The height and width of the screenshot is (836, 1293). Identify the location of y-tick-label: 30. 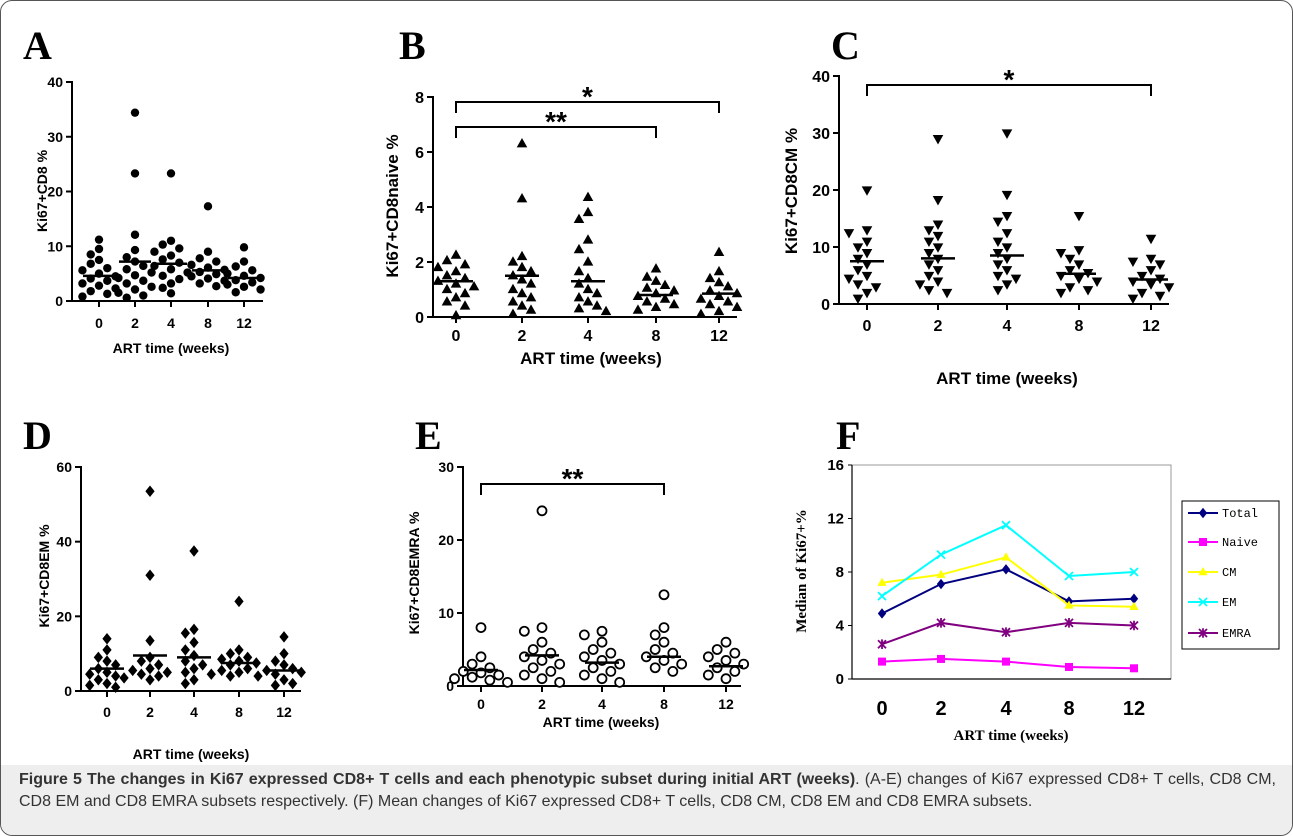
(55, 137).